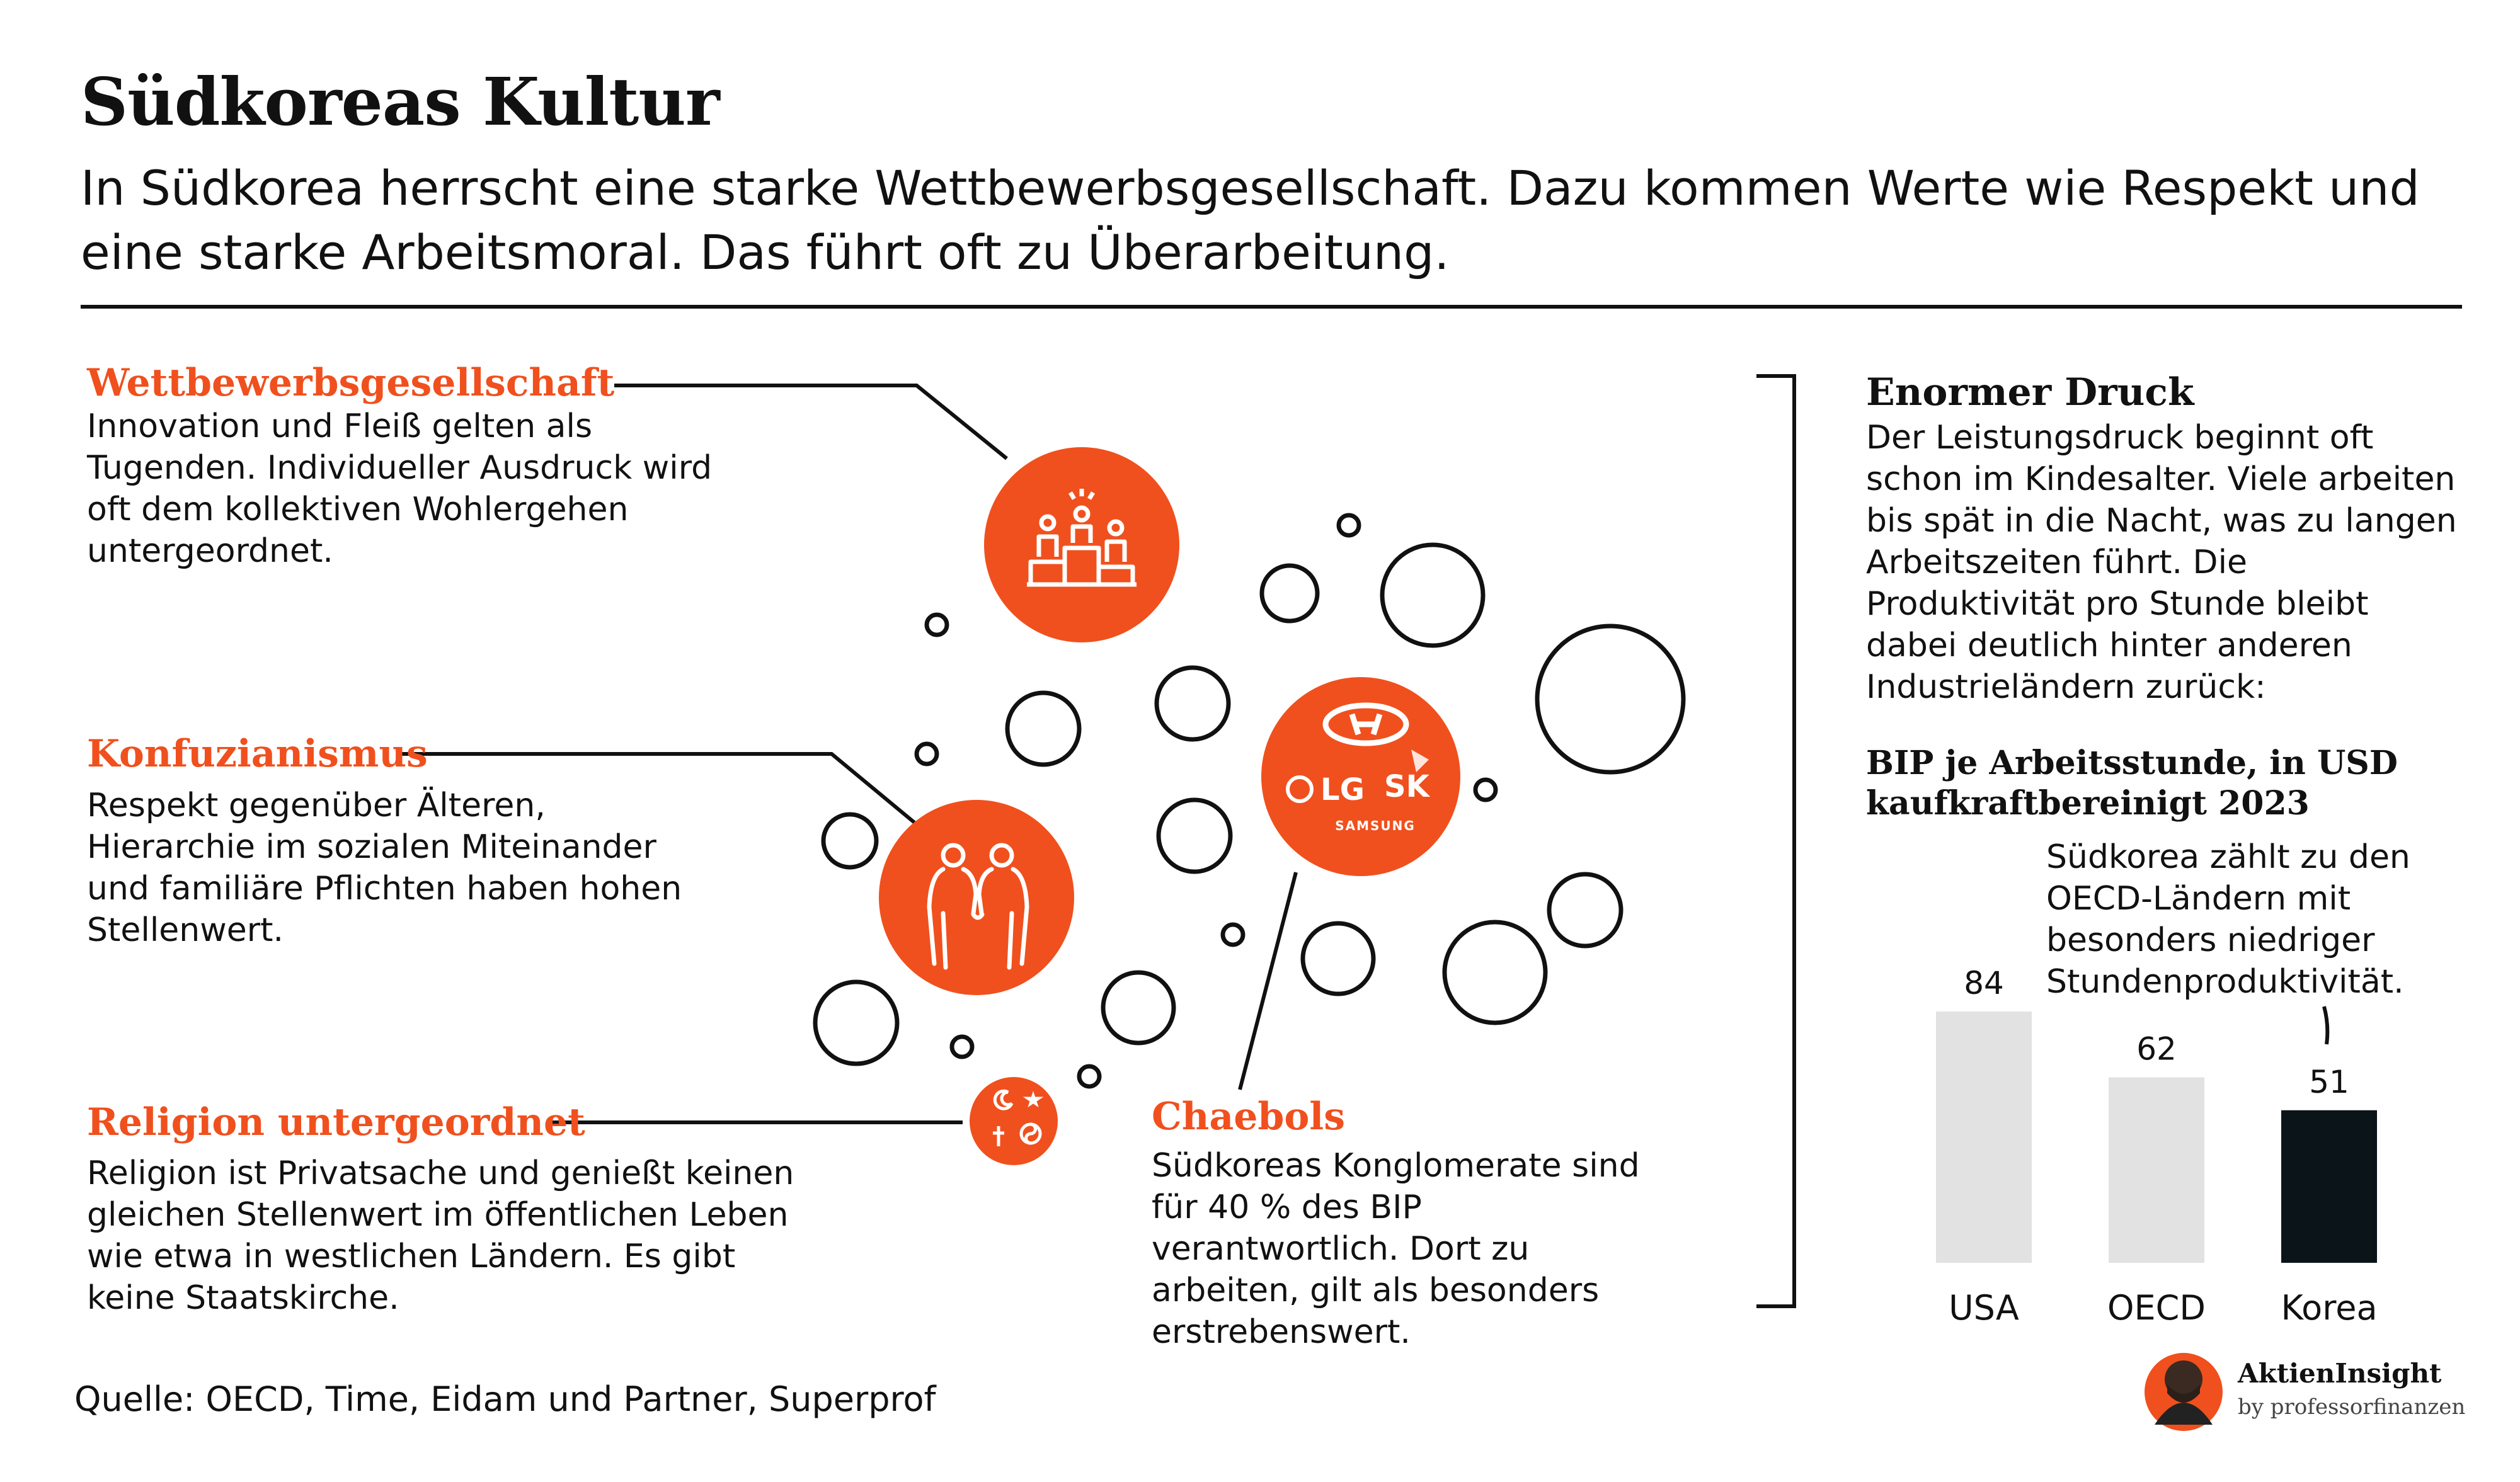  I want to click on category-label: USA, so click(1984, 1308).